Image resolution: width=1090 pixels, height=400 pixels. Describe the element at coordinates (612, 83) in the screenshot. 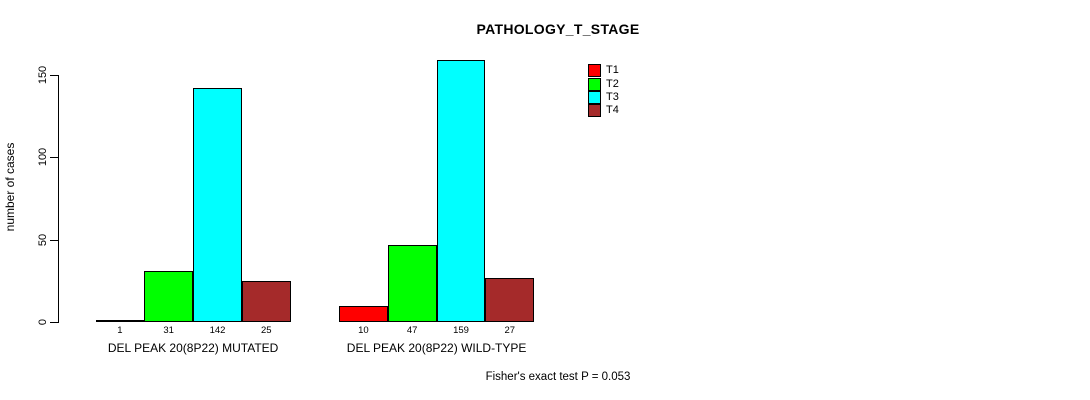

I see `legend-label: T2` at that location.